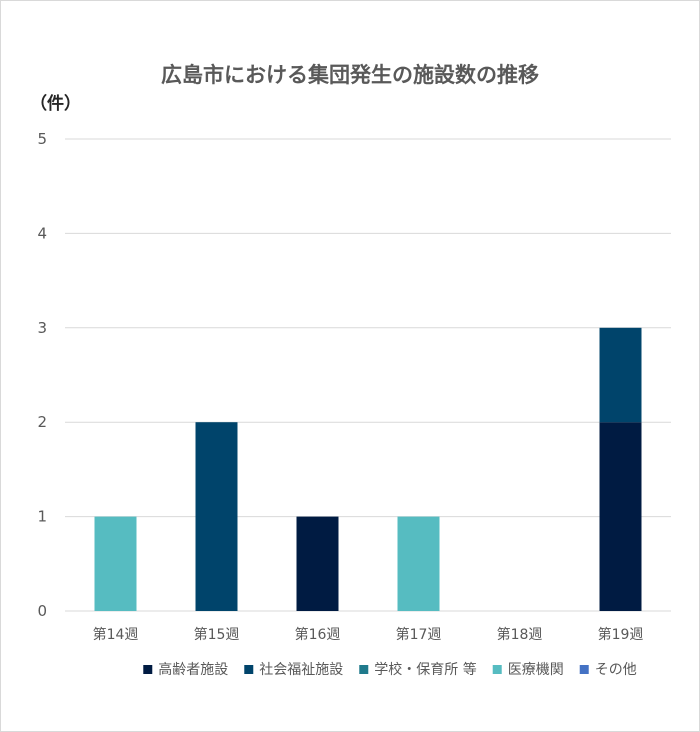 This screenshot has width=700, height=732. Describe the element at coordinates (350, 75) in the screenshot. I see `chart-title: 広島市における集団発生の施設数の推移` at that location.